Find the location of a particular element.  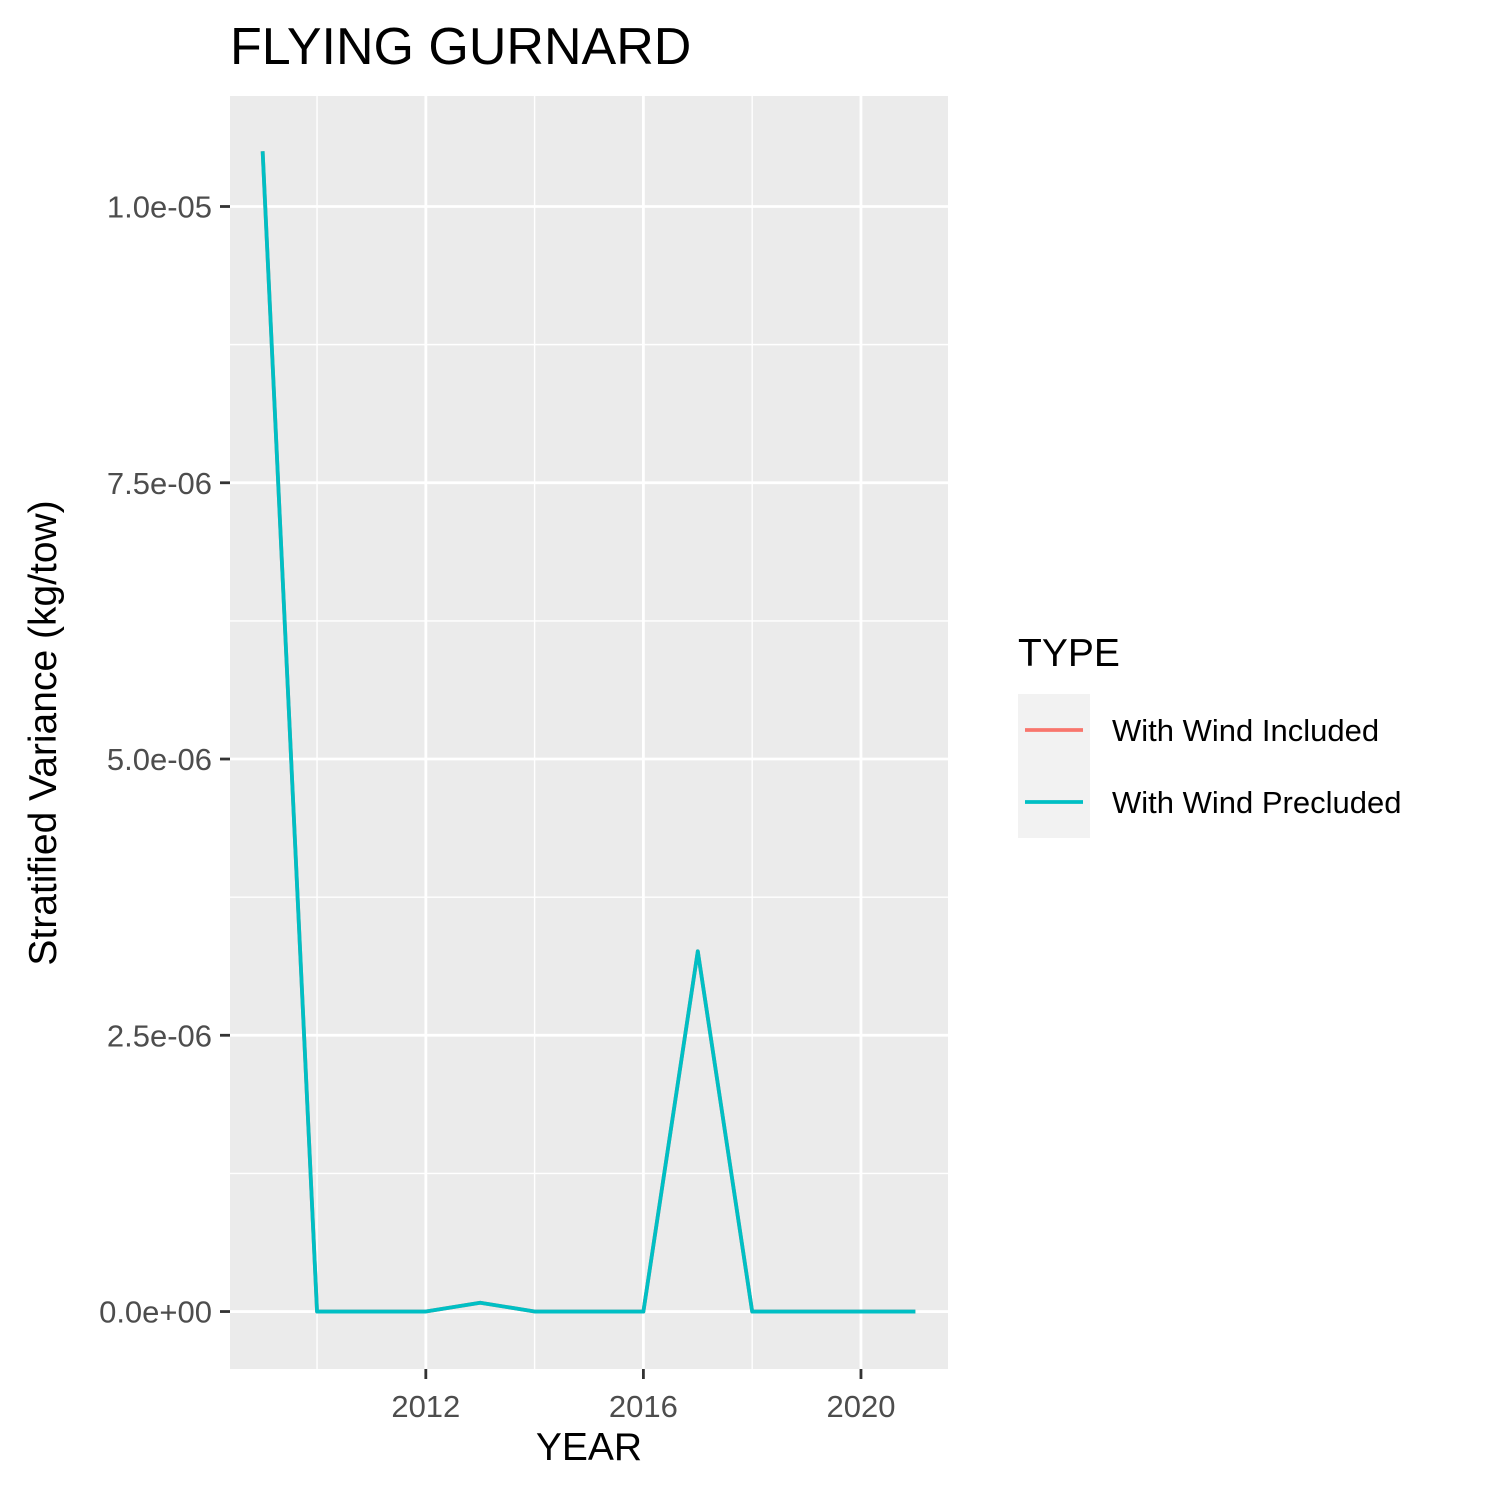

y-tick-label: 7.5e-06 is located at coordinates (159, 483).